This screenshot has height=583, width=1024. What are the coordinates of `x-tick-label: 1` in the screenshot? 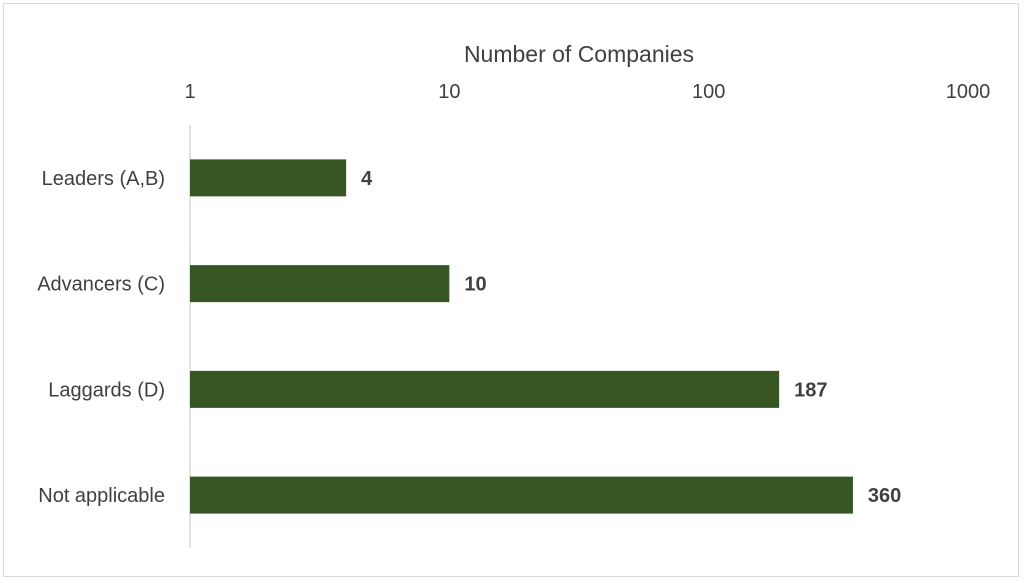 It's located at (189, 92).